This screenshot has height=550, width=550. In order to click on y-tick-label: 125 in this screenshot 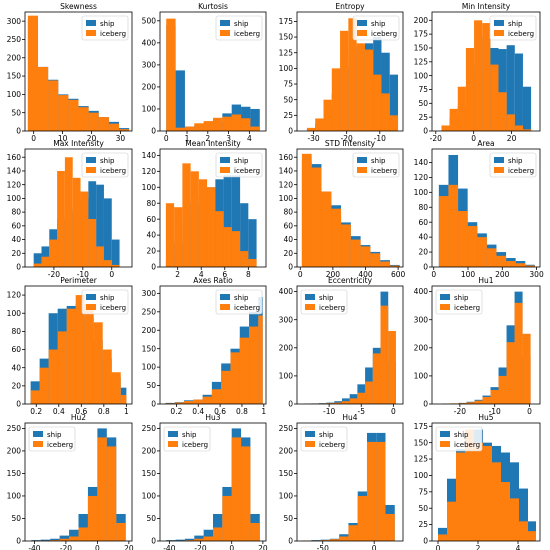, I will do `click(421, 61)`.